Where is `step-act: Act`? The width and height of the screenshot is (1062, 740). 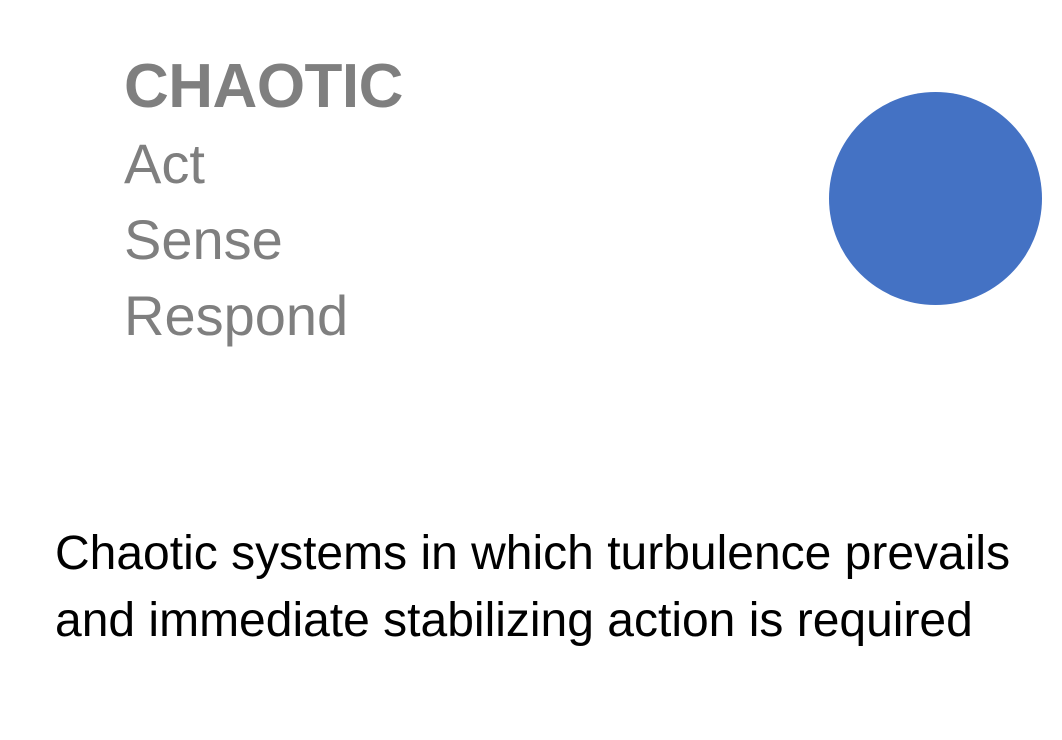 step-act: Act is located at coordinates (164, 163).